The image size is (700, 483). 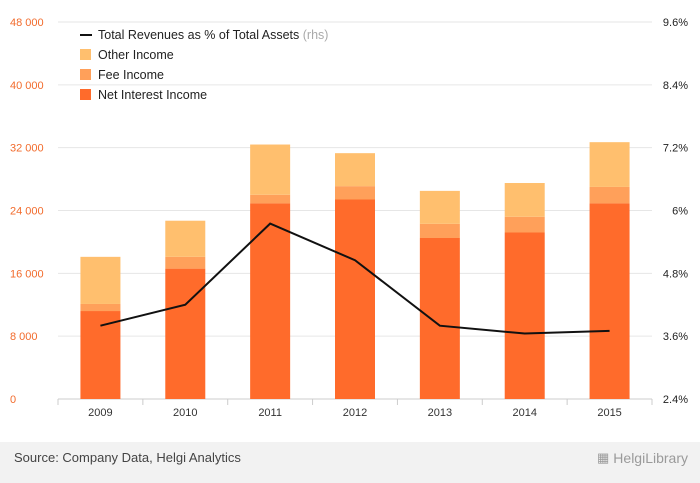 What do you see at coordinates (440, 413) in the screenshot?
I see `x-tick-label: 2013` at bounding box center [440, 413].